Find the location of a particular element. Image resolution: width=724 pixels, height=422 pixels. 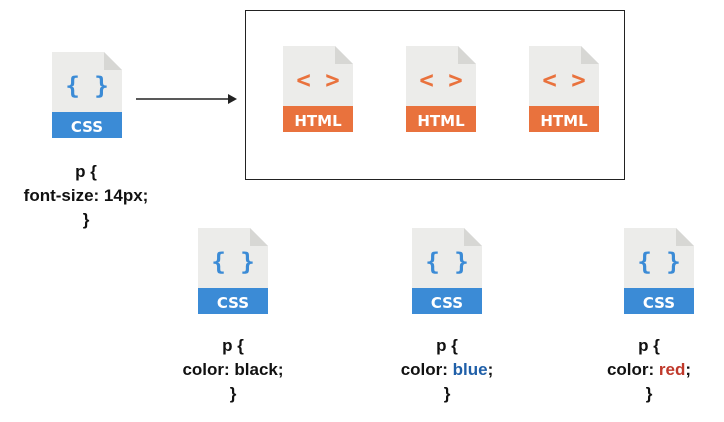

source-css-line1: p { is located at coordinates (86, 172).